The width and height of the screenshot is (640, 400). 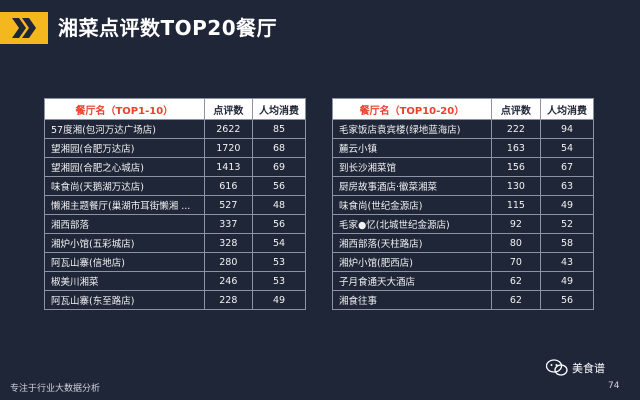 I want to click on avg-spend-cell: 43, so click(x=567, y=262).